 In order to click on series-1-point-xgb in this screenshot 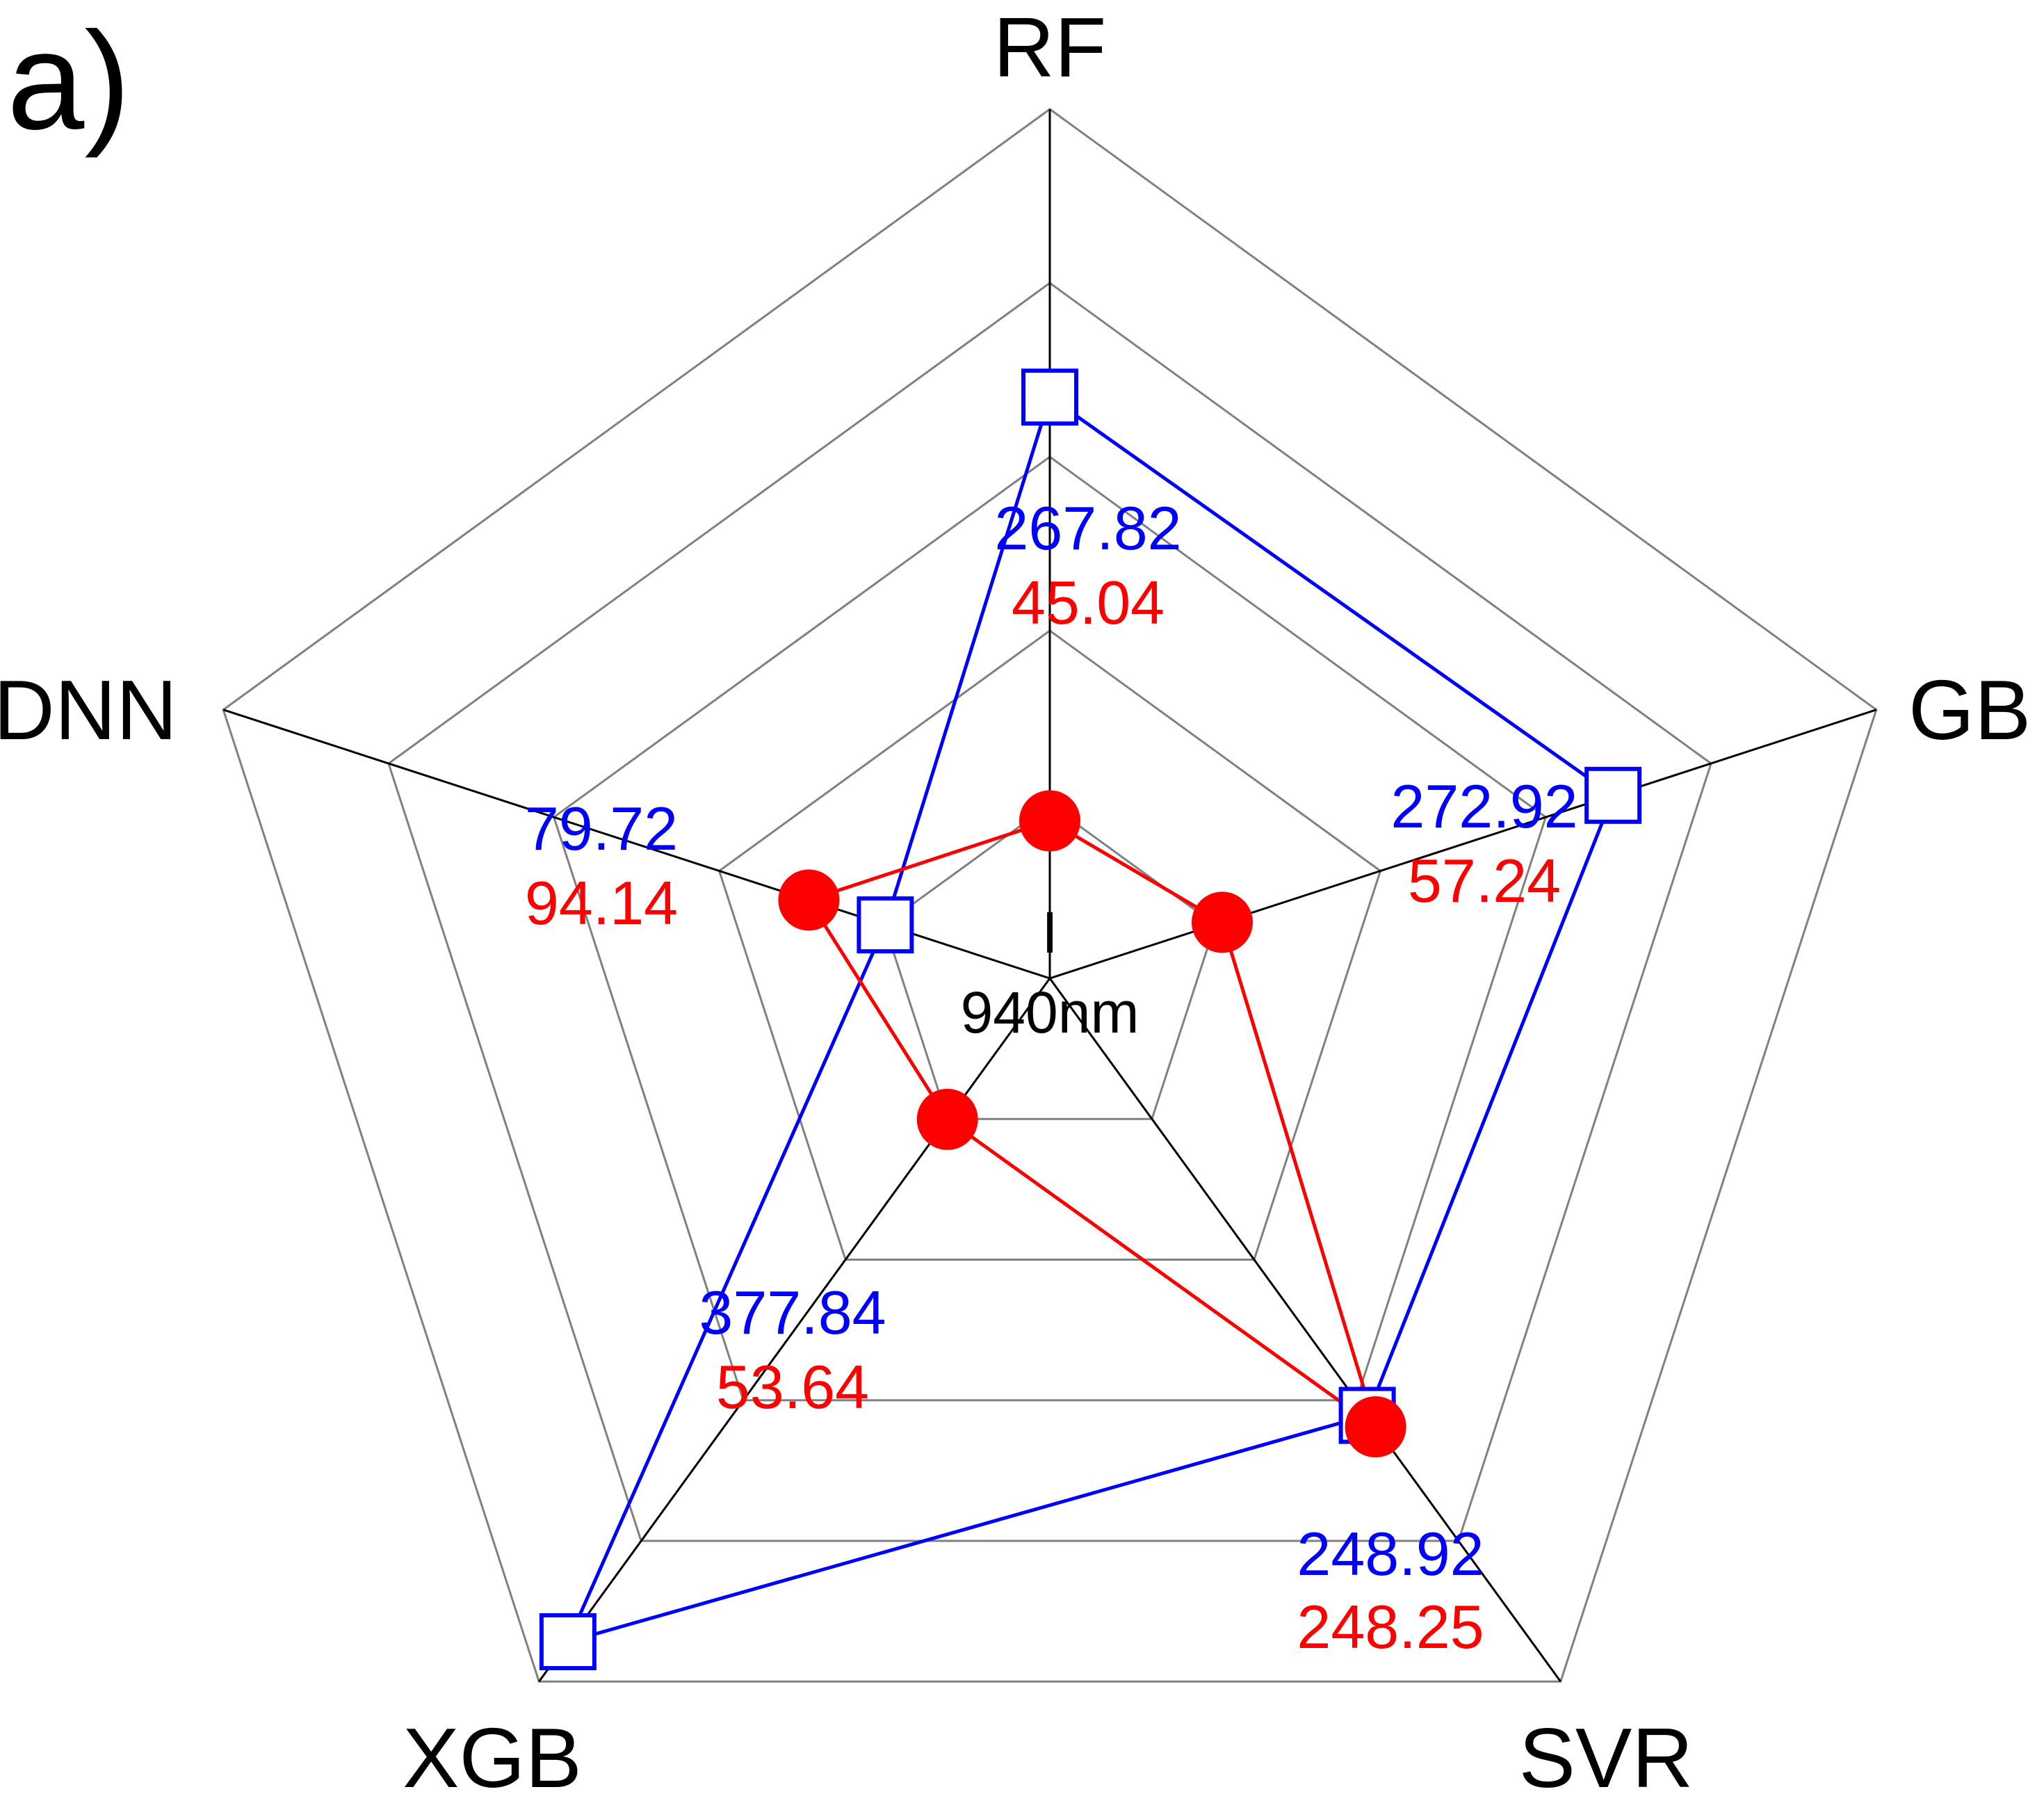, I will do `click(568, 1641)`.